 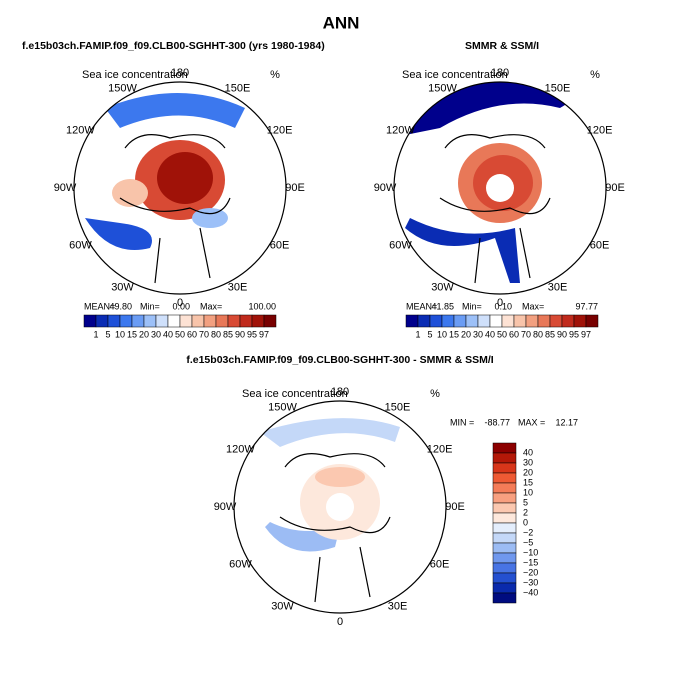 I want to click on lon-label: 150W, so click(x=442, y=88).